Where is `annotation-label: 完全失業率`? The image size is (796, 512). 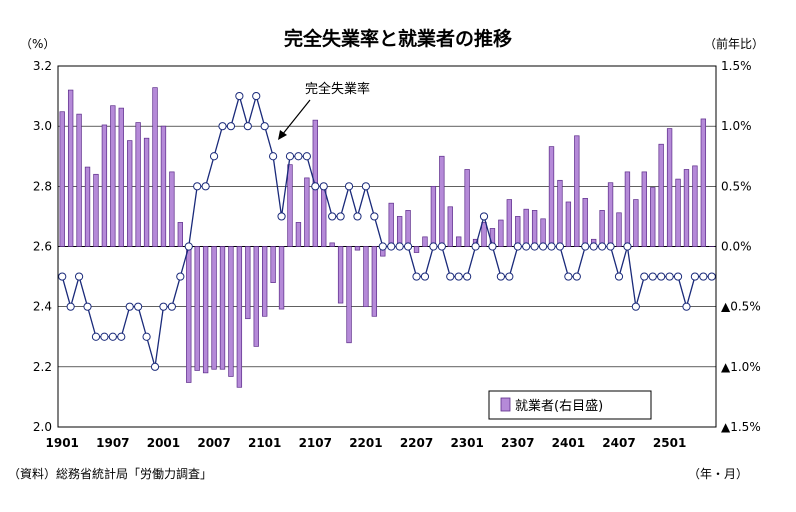 annotation-label: 完全失業率 is located at coordinates (337, 89).